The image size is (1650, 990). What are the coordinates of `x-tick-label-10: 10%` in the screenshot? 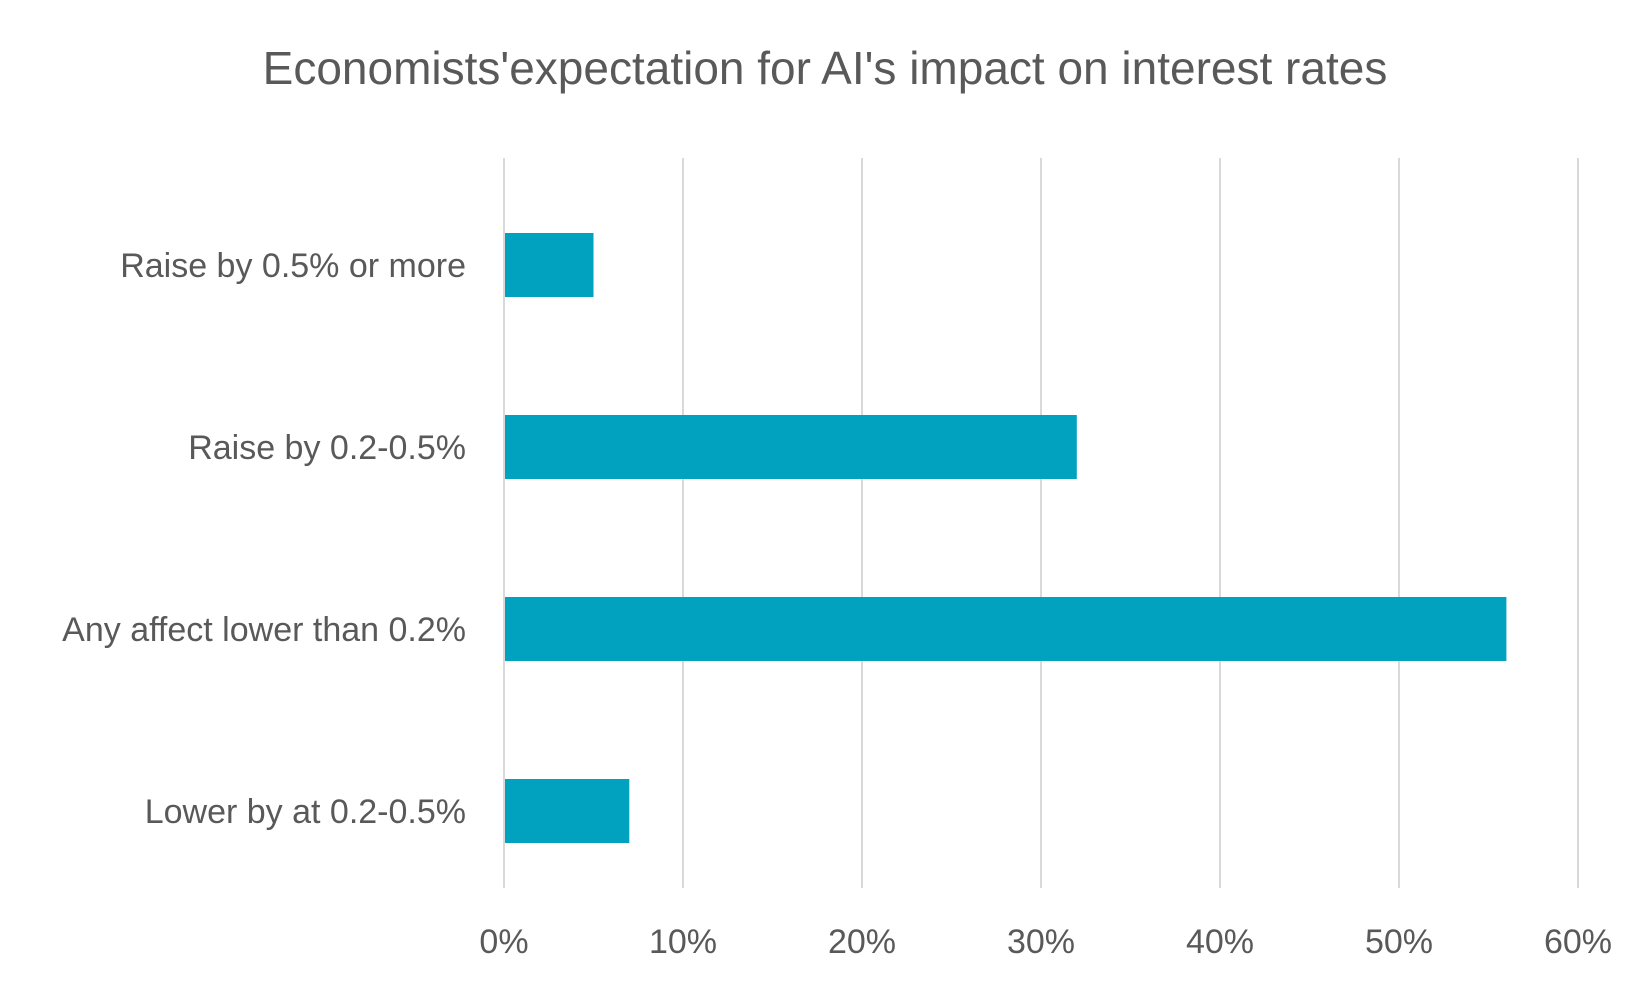 It's located at (683, 942).